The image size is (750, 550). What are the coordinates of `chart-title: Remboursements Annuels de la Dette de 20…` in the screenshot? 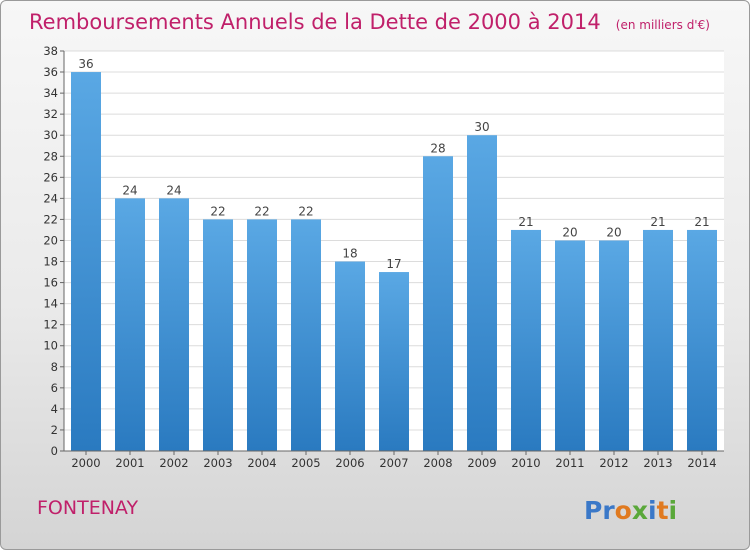 It's located at (369, 22).